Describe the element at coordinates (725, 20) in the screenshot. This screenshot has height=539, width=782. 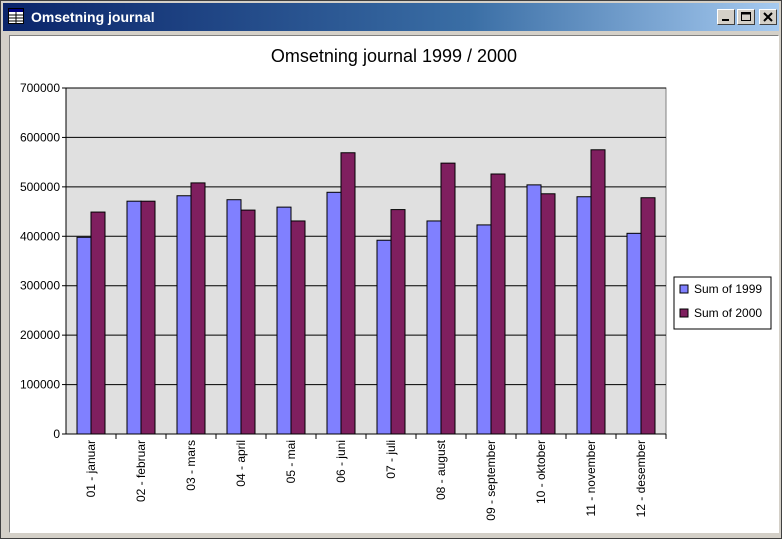
I see `minimize-icon` at that location.